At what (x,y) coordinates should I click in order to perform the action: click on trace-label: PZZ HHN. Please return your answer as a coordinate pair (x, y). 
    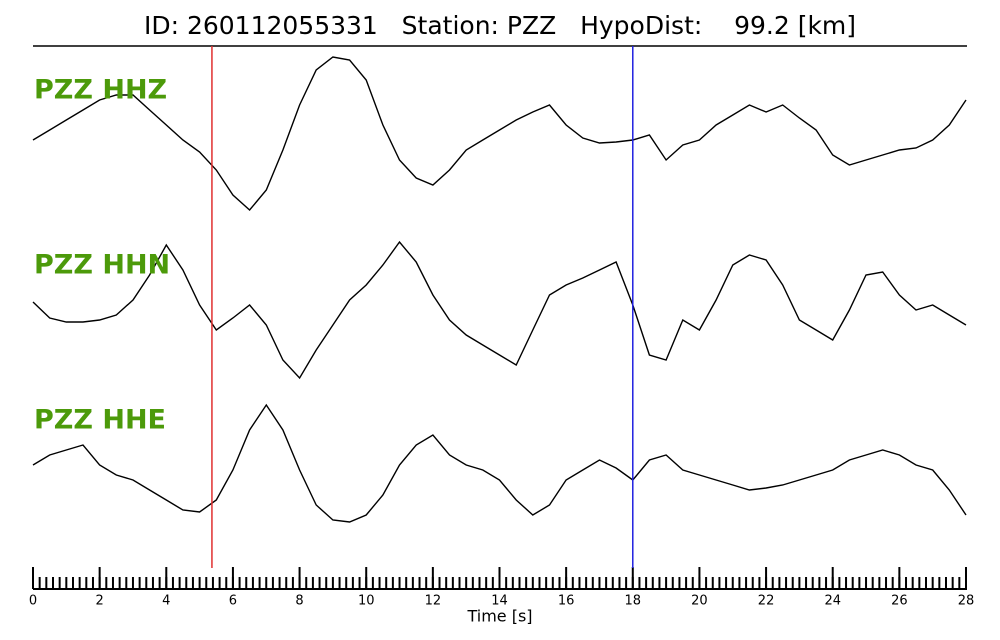
    Looking at the image, I should click on (102, 265).